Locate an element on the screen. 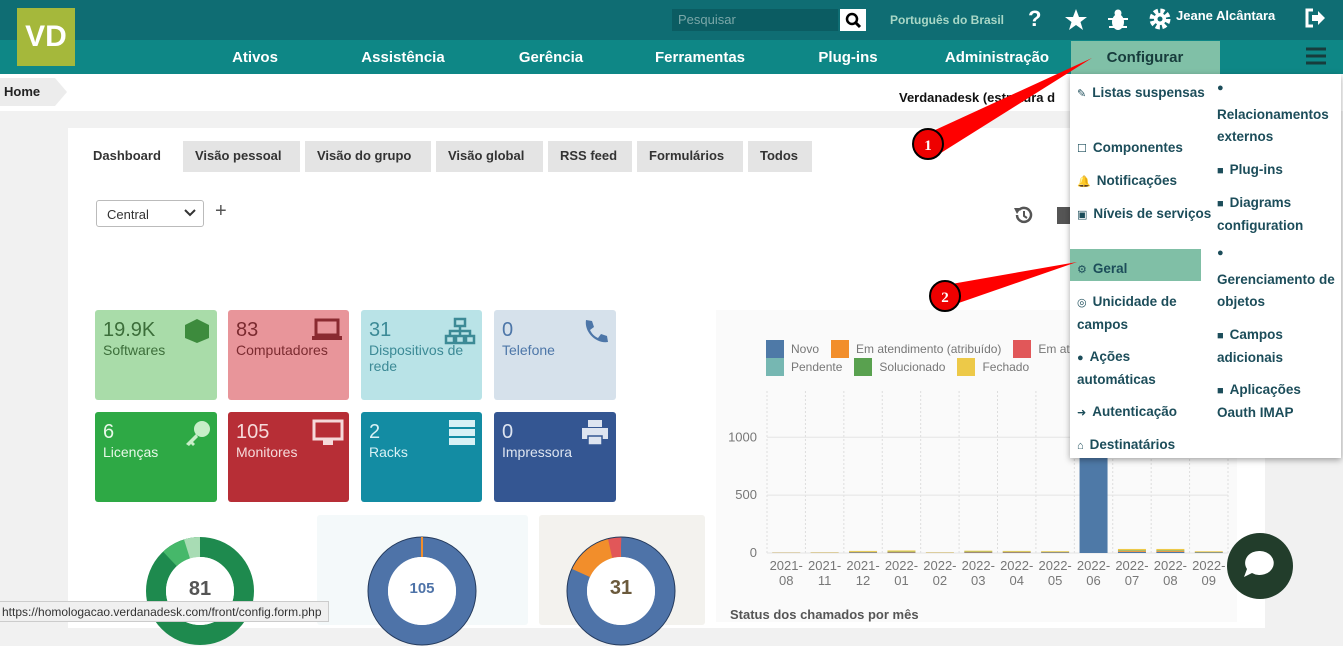 The image size is (1343, 646). badge-label: 2 is located at coordinates (945, 298).